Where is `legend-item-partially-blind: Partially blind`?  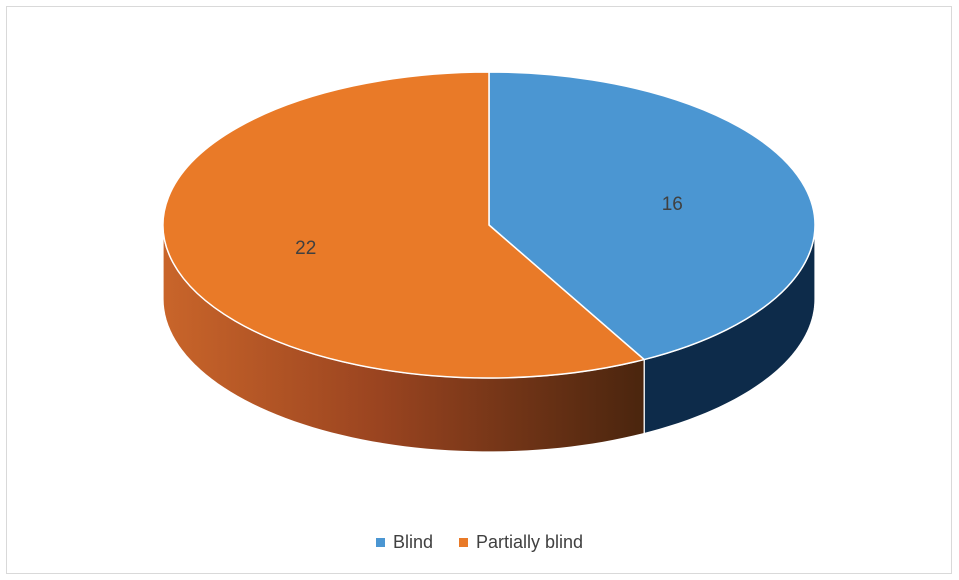 legend-item-partially-blind: Partially blind is located at coordinates (521, 542).